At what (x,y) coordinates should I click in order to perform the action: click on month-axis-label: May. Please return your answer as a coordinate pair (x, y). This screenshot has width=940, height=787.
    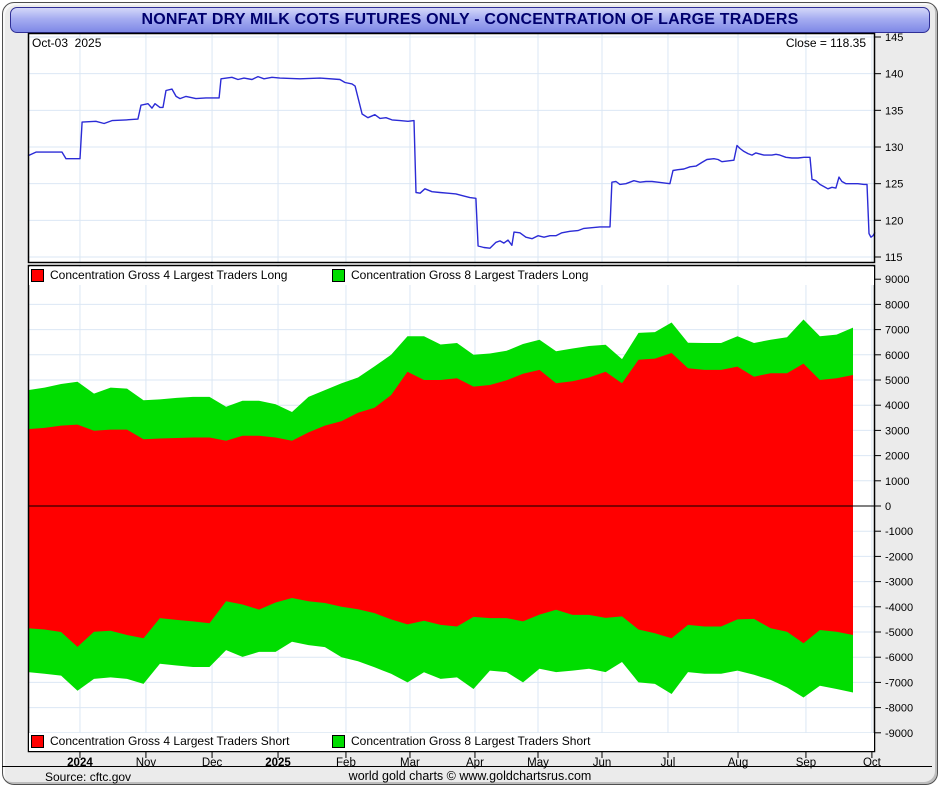
    Looking at the image, I should click on (538, 763).